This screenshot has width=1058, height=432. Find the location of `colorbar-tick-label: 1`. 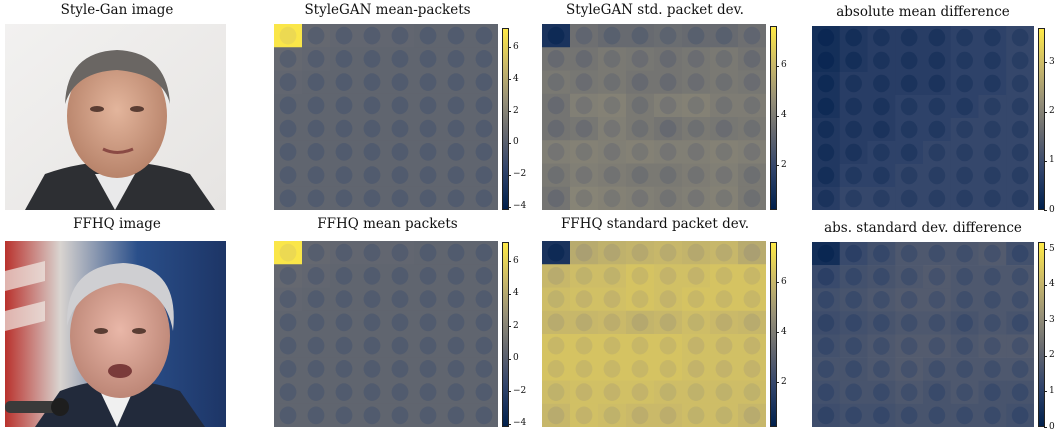

colorbar-tick-label: 1 is located at coordinates (1052, 160).